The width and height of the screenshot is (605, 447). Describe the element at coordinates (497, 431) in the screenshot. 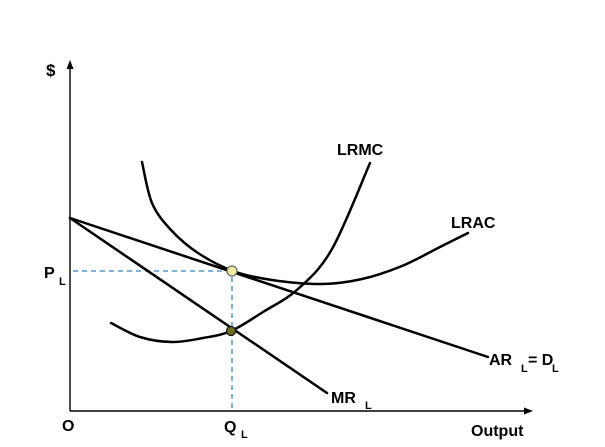

I see `x-axis-label: Output` at that location.